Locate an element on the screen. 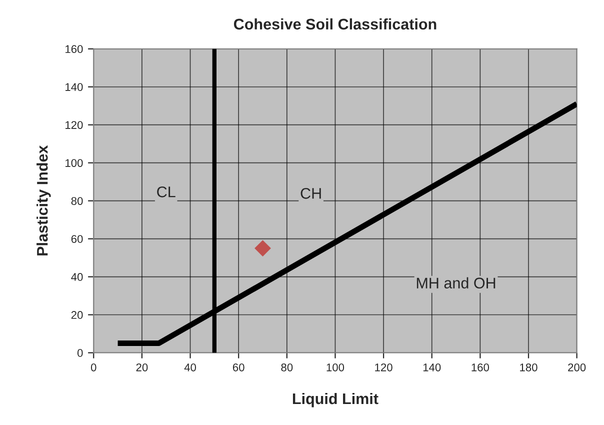 The width and height of the screenshot is (604, 425). annotation: CL is located at coordinates (166, 192).